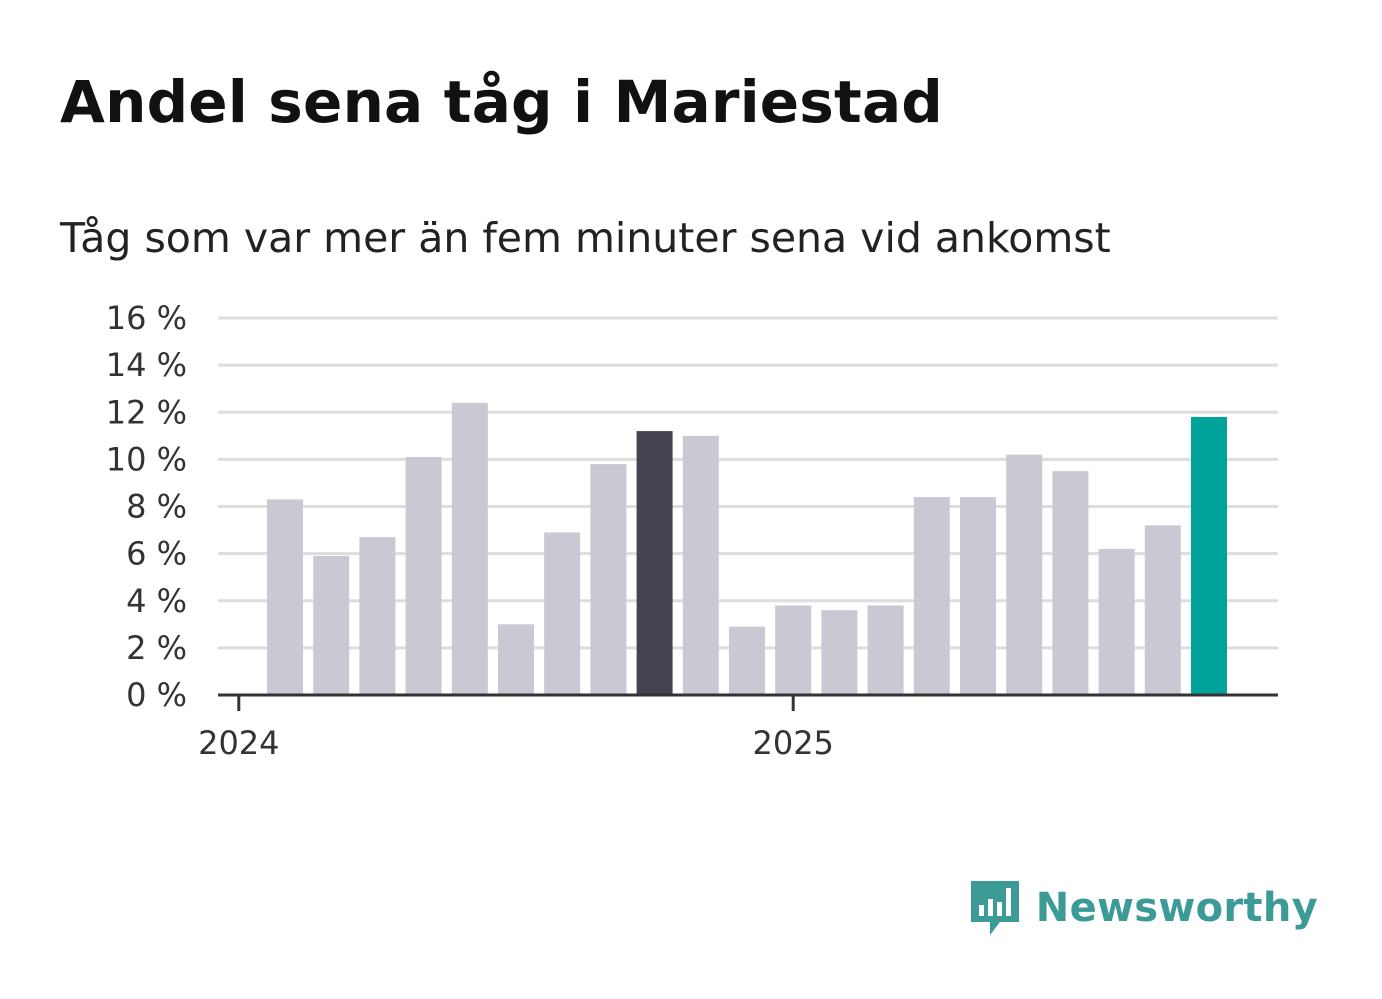  Describe the element at coordinates (792, 743) in the screenshot. I see `x-tick-label-2025: 2025` at that location.